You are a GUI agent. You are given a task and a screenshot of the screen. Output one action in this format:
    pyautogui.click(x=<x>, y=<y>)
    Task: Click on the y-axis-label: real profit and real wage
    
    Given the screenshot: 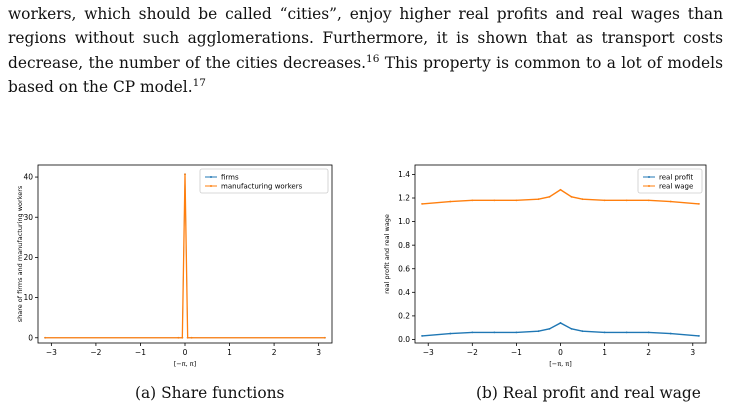 What is the action you would take?
    pyautogui.click(x=387, y=254)
    